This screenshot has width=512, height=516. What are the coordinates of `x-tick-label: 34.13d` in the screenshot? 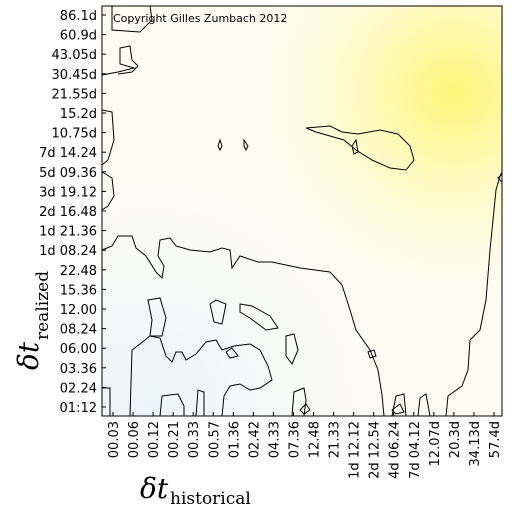 It's located at (475, 443).